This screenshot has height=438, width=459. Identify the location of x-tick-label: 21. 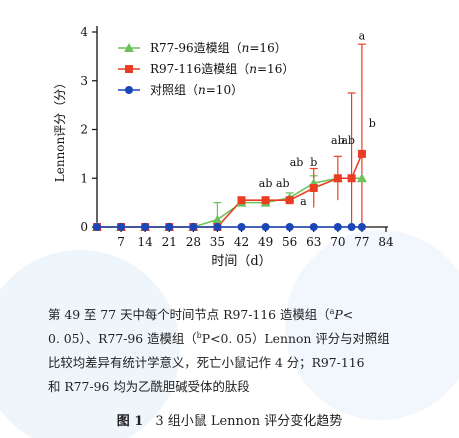
(169, 242).